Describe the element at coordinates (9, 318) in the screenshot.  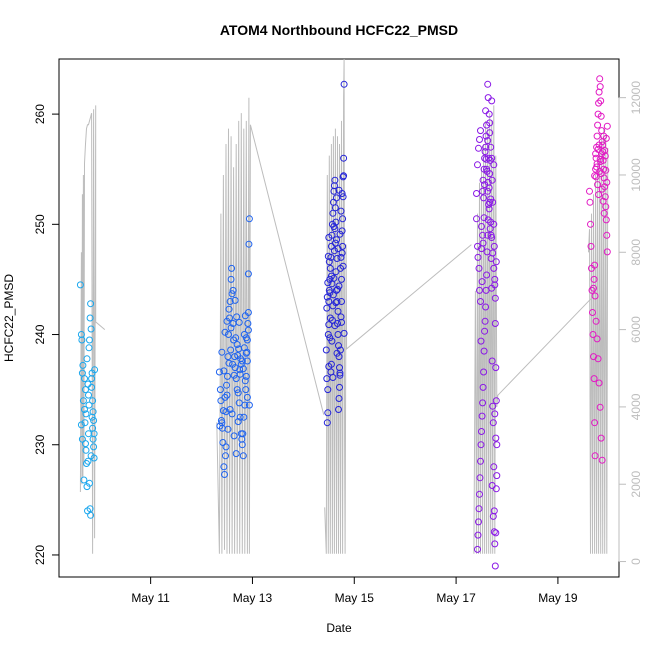
I see `y-axis-label: HCFC22_PMSD` at that location.